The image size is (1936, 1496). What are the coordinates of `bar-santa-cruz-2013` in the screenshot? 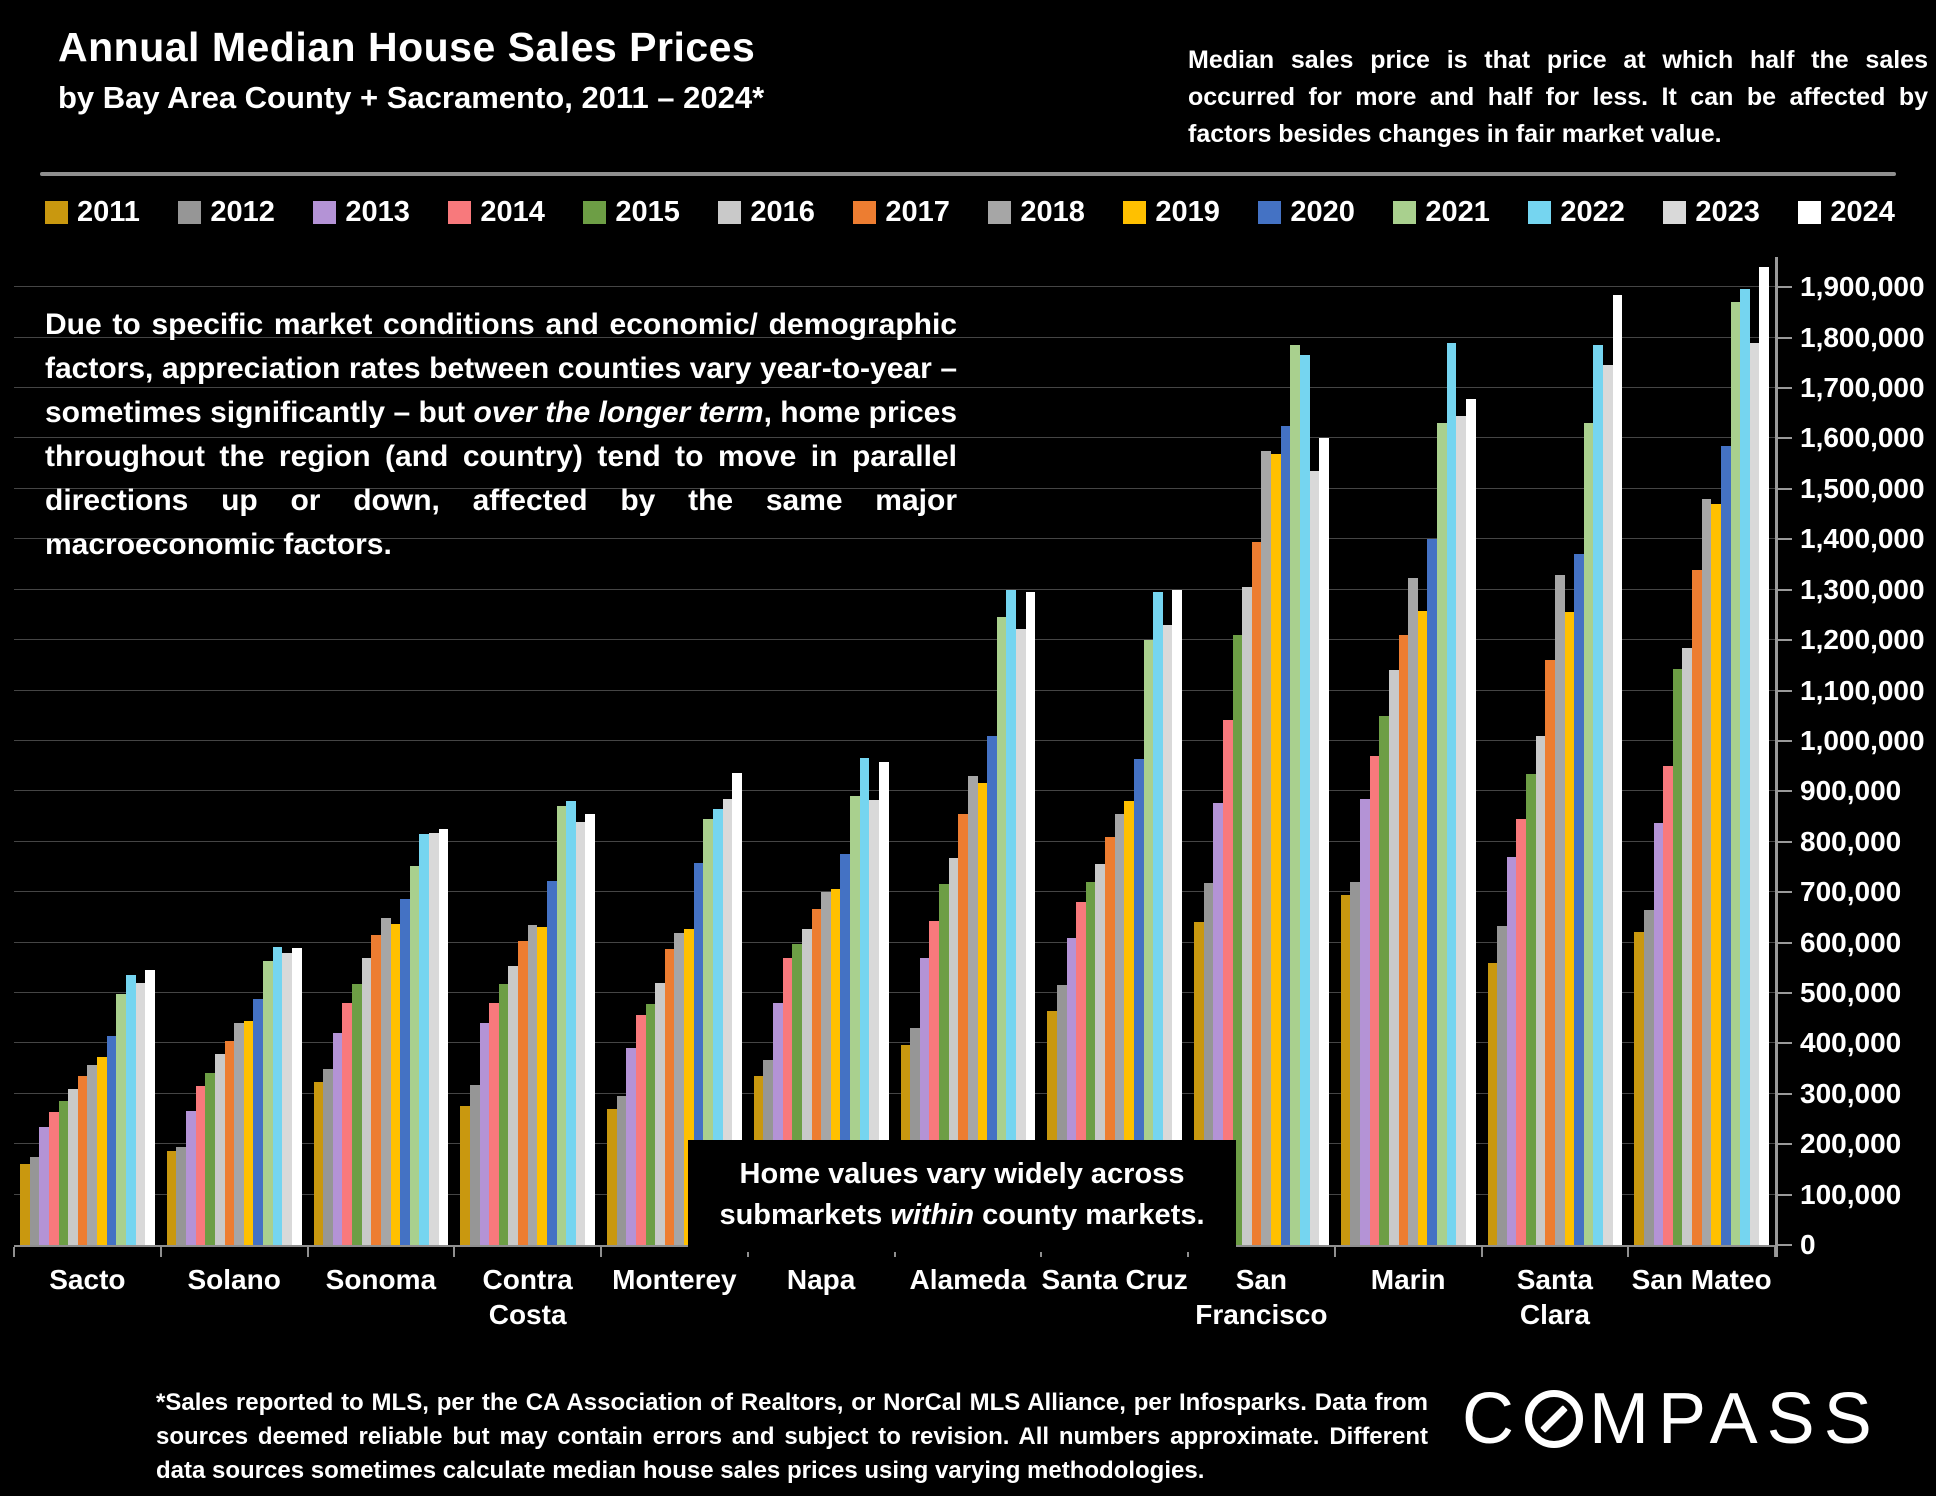 It's located at (1071, 1091).